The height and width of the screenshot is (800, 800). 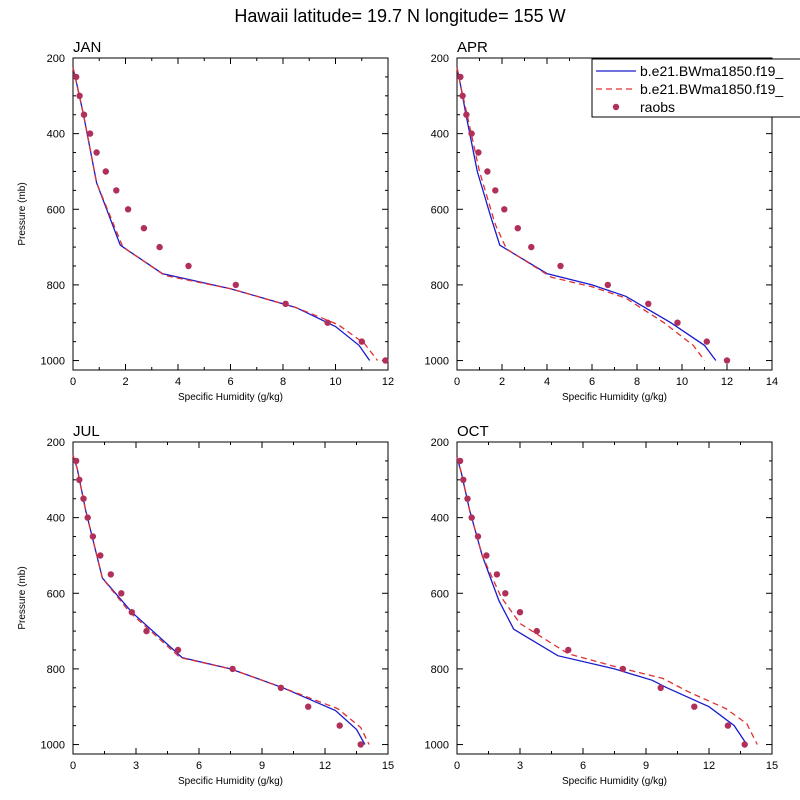 I want to click on legend-box, so click(x=695, y=88).